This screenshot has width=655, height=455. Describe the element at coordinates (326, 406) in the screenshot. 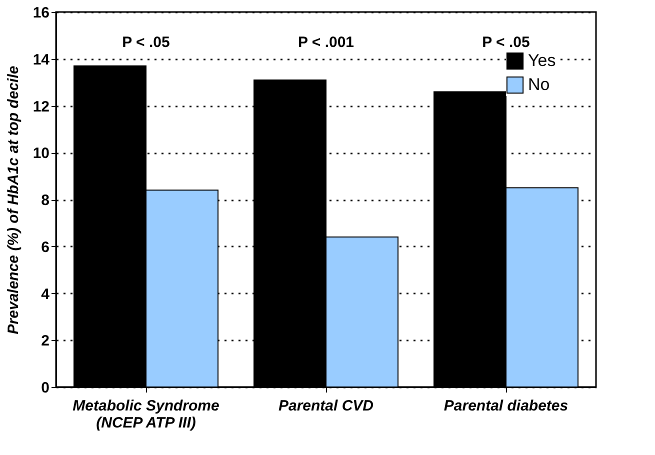

I see `x-tick-label: Parental CVD` at that location.